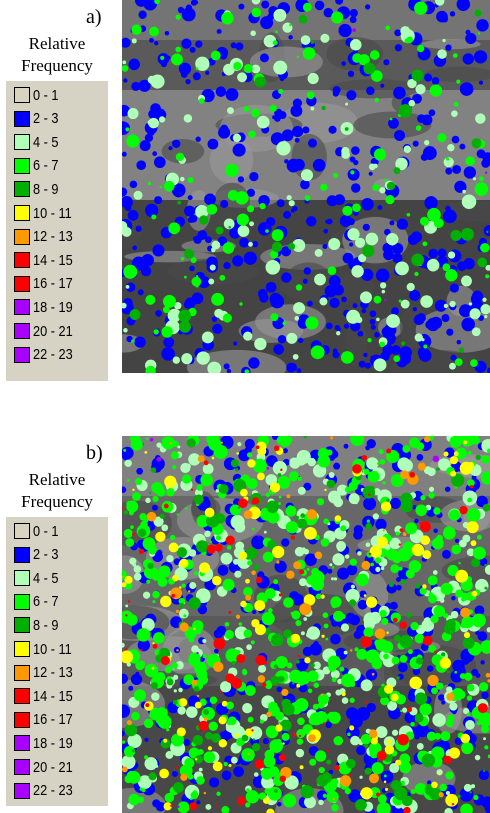 Image resolution: width=490 pixels, height=813 pixels. I want to click on legend-label: 0 - 1, so click(46, 95).